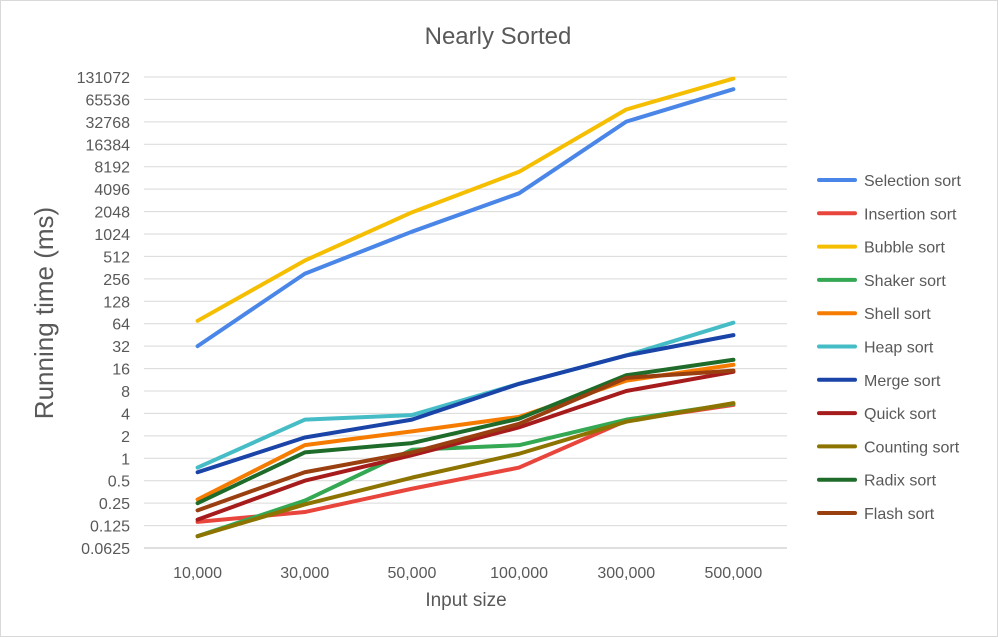 Image resolution: width=998 pixels, height=638 pixels. What do you see at coordinates (121, 370) in the screenshot?
I see `y-tick-label: 16` at bounding box center [121, 370].